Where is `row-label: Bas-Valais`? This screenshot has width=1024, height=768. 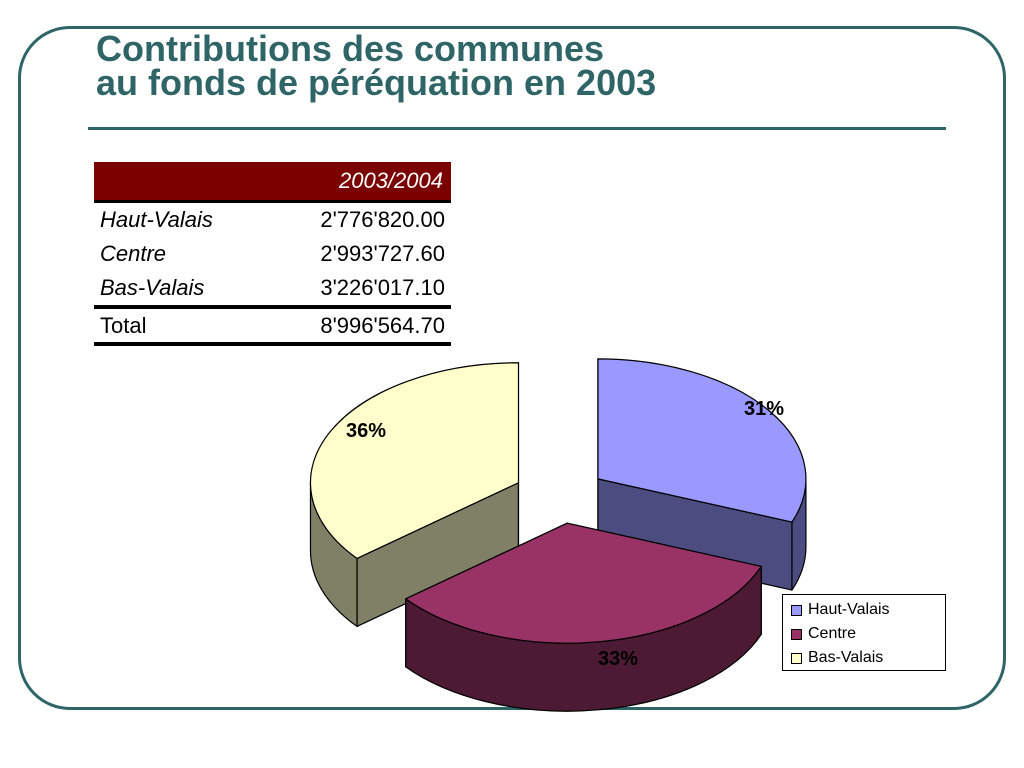
row-label: Bas-Valais is located at coordinates (152, 287).